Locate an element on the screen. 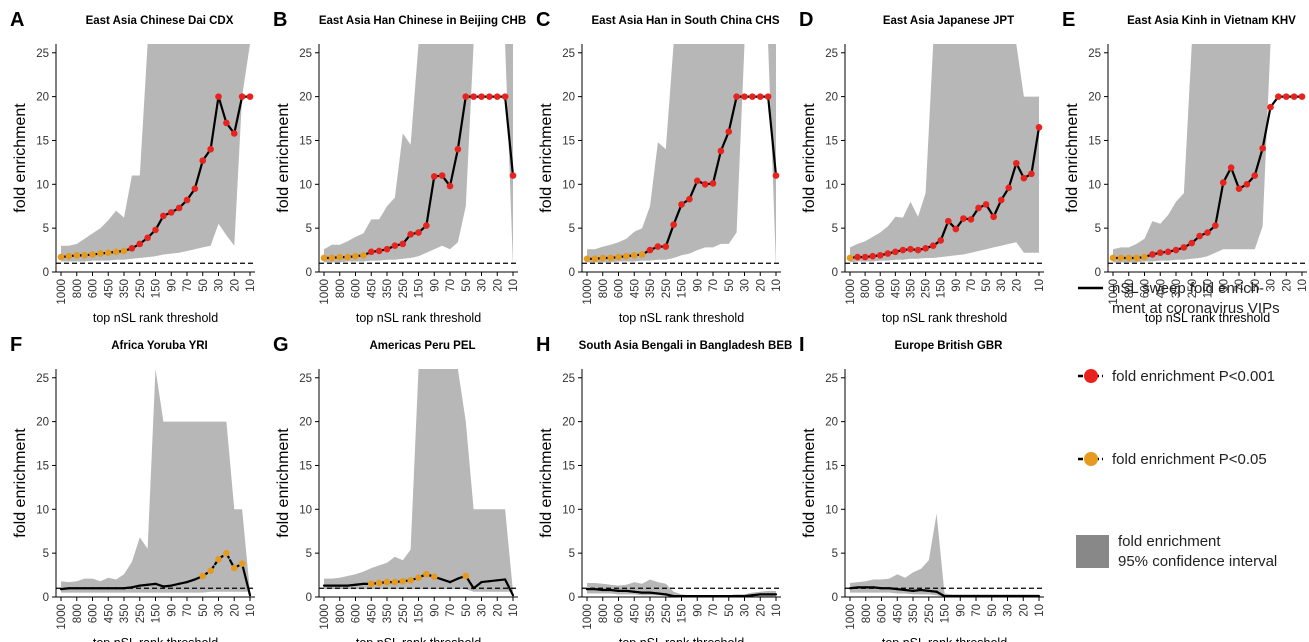  x-tick-label: 50 is located at coordinates (467, 285).